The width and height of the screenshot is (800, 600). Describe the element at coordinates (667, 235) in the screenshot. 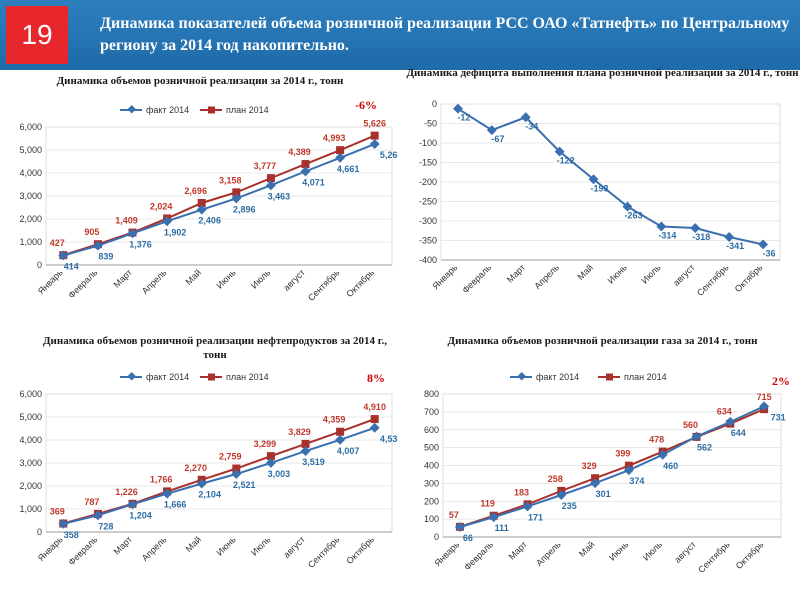

I see `data-label: -314` at that location.